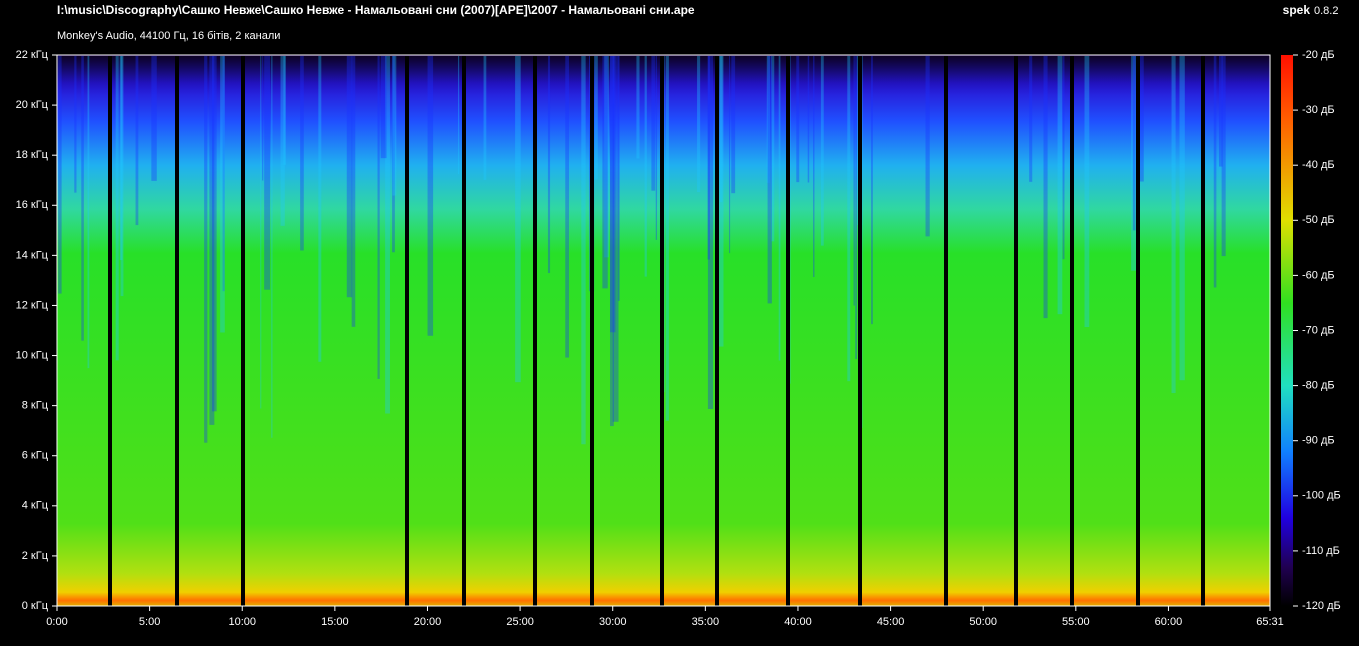 The height and width of the screenshot is (646, 1359). What do you see at coordinates (1318, 165) in the screenshot?
I see `level-tick-label: -40 дБ` at bounding box center [1318, 165].